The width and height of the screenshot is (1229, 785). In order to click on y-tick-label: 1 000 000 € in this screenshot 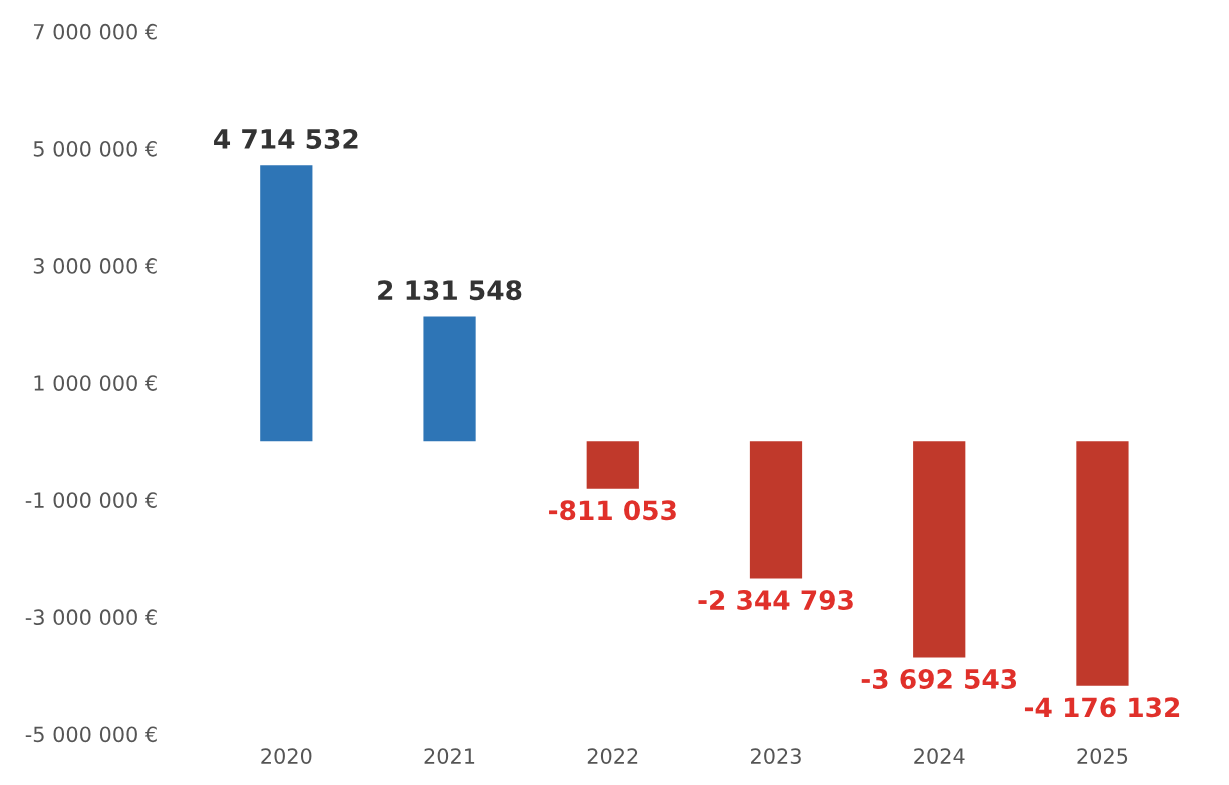, I will do `click(95, 383)`.